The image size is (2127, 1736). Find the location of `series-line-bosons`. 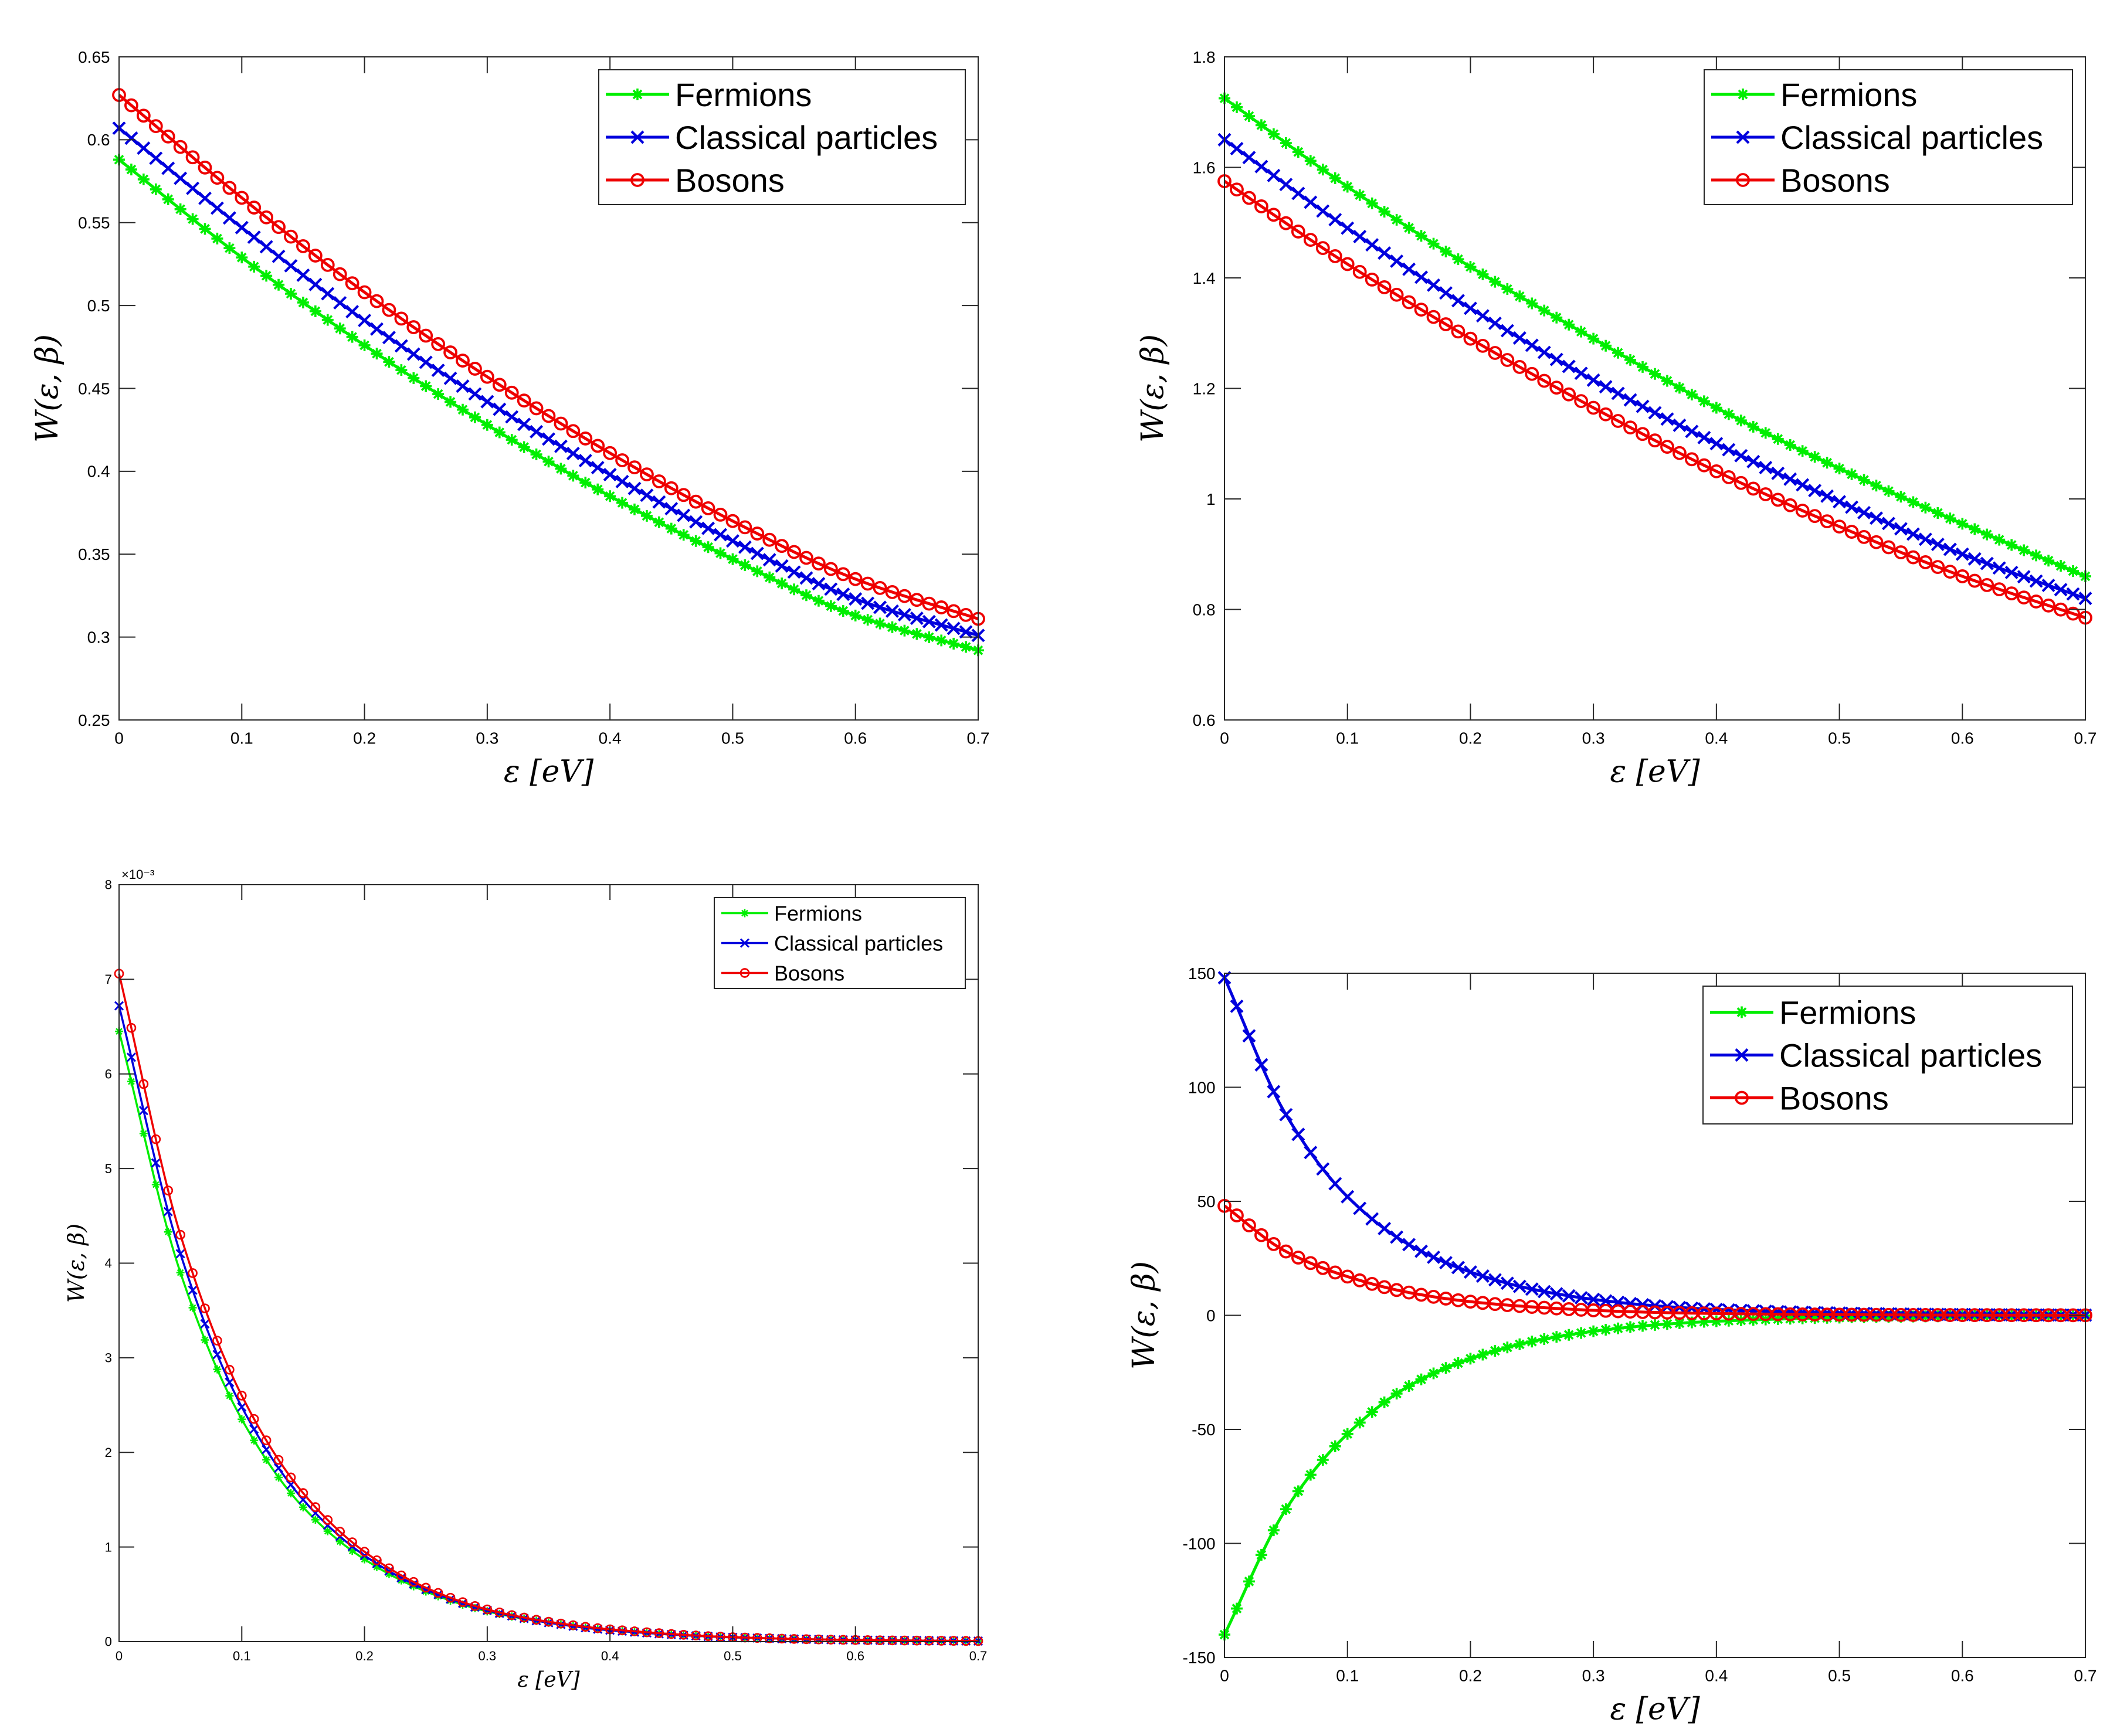

series-line-bosons is located at coordinates (1654, 1260).